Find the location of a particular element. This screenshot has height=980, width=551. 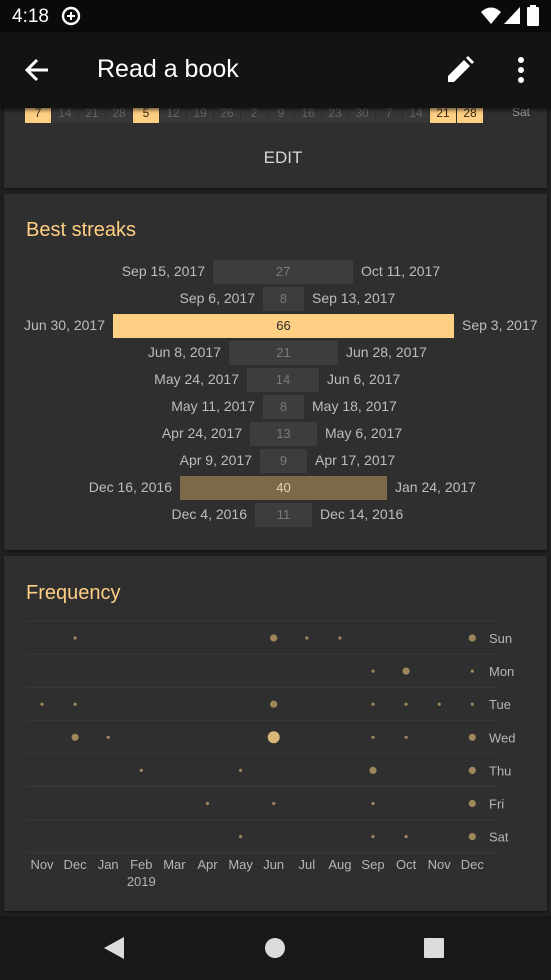

battery-icon is located at coordinates (533, 15).